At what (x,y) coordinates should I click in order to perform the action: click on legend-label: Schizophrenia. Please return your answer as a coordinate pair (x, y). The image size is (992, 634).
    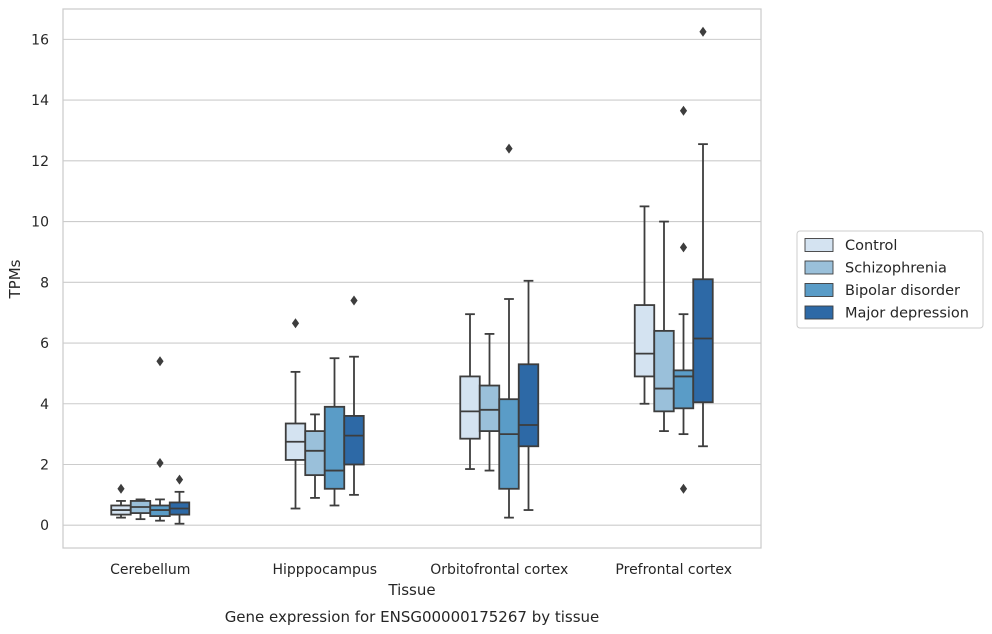
    Looking at the image, I should click on (896, 269).